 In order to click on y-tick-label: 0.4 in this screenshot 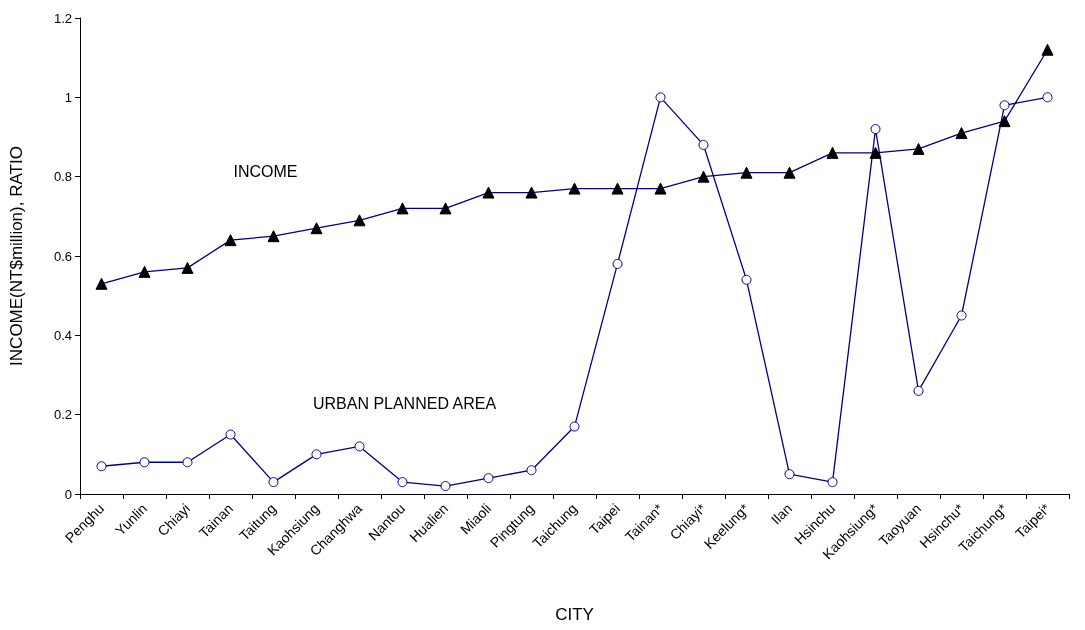, I will do `click(62, 335)`.